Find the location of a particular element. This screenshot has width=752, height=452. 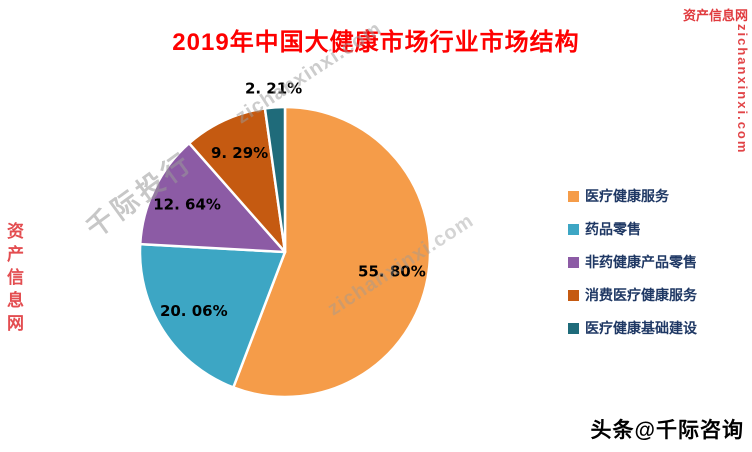

legend-item-1: 药品零售 is located at coordinates (632, 229).